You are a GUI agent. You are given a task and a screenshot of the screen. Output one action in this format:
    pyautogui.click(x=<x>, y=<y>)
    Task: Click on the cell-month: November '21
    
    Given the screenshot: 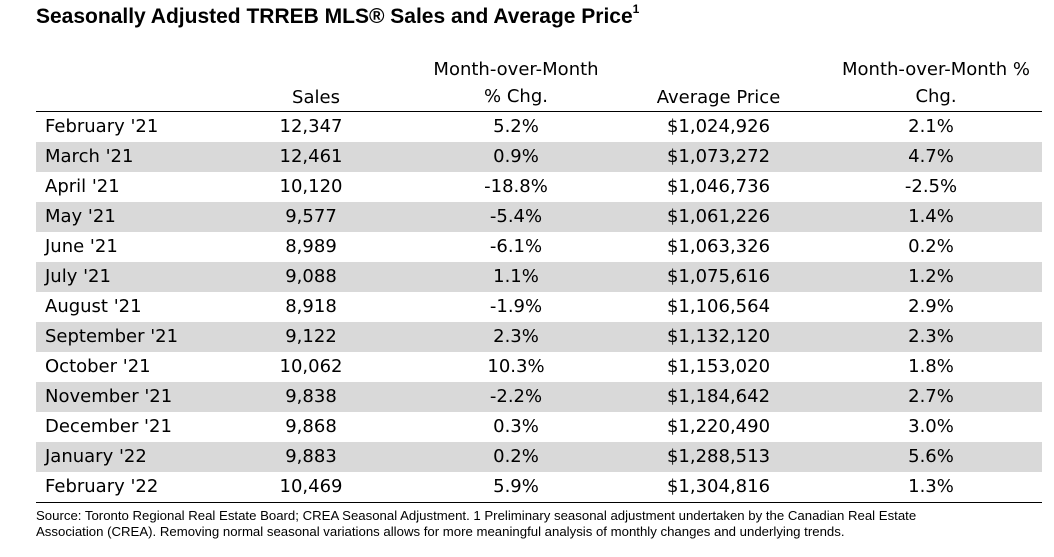 What is the action you would take?
    pyautogui.click(x=109, y=396)
    